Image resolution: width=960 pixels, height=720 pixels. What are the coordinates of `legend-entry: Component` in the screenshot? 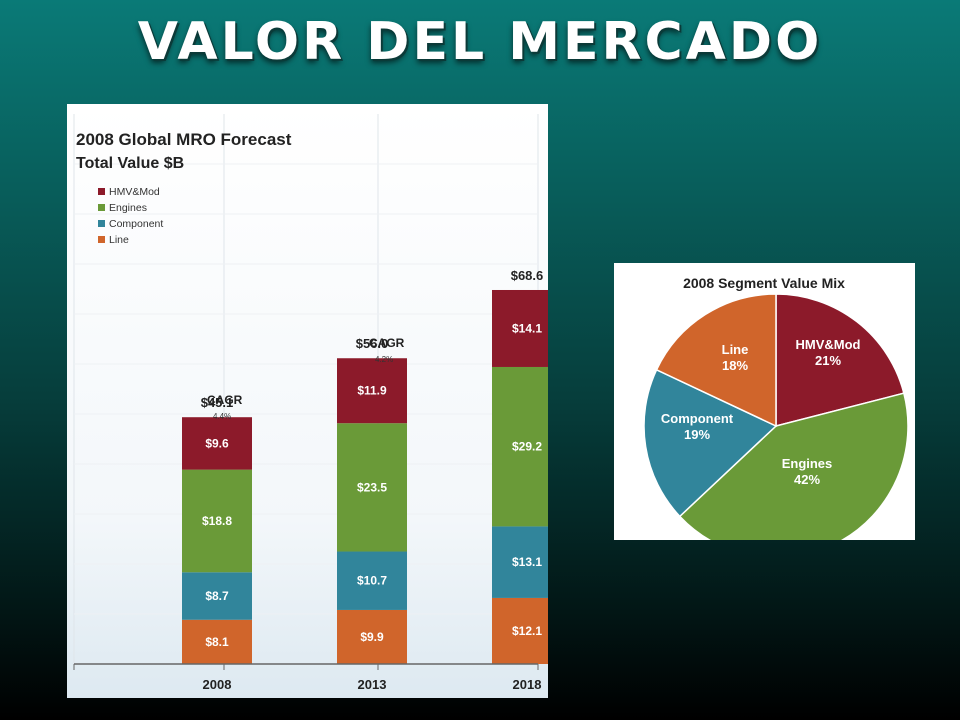 It's located at (136, 224).